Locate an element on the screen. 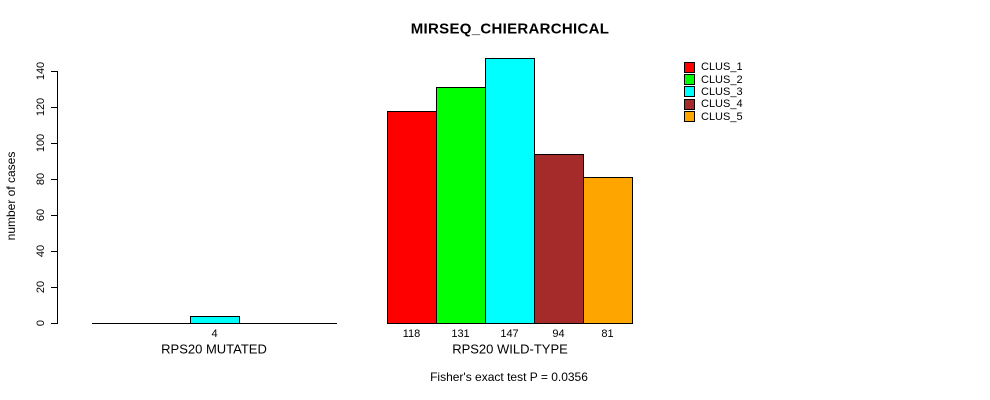  bar-value-label: 81 is located at coordinates (607, 334).